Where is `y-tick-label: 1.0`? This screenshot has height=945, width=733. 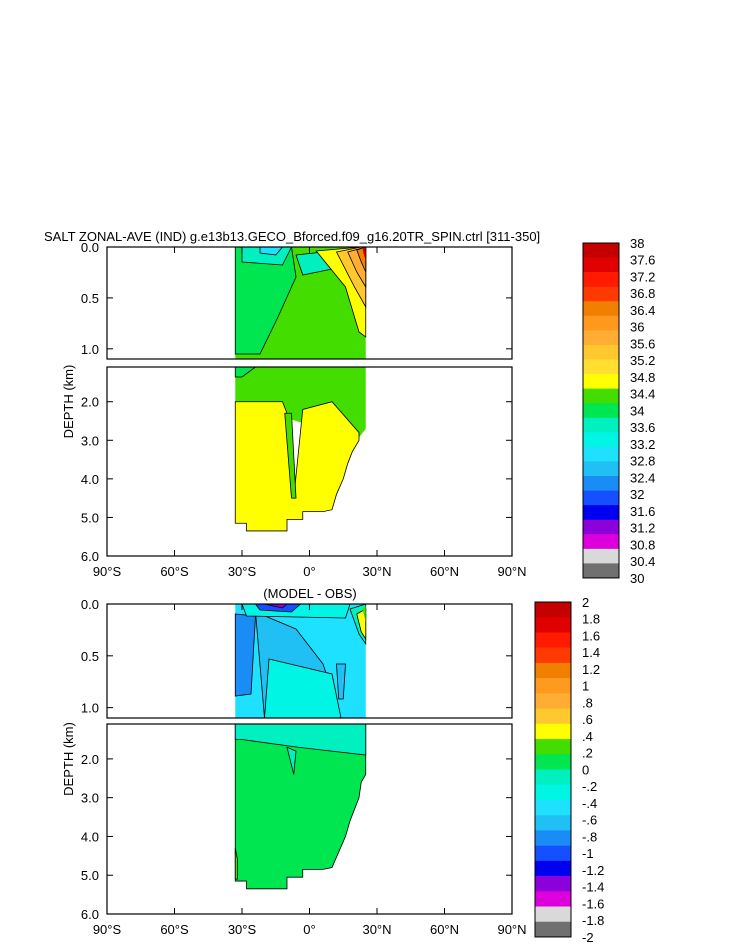
y-tick-label: 1.0 is located at coordinates (90, 708).